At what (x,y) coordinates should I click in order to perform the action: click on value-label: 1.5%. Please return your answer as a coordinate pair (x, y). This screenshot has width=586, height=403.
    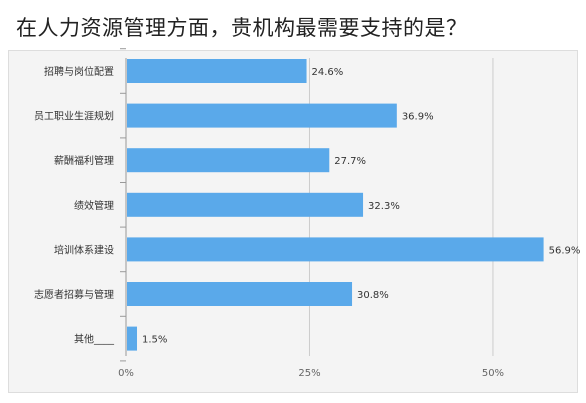
    Looking at the image, I should click on (154, 340).